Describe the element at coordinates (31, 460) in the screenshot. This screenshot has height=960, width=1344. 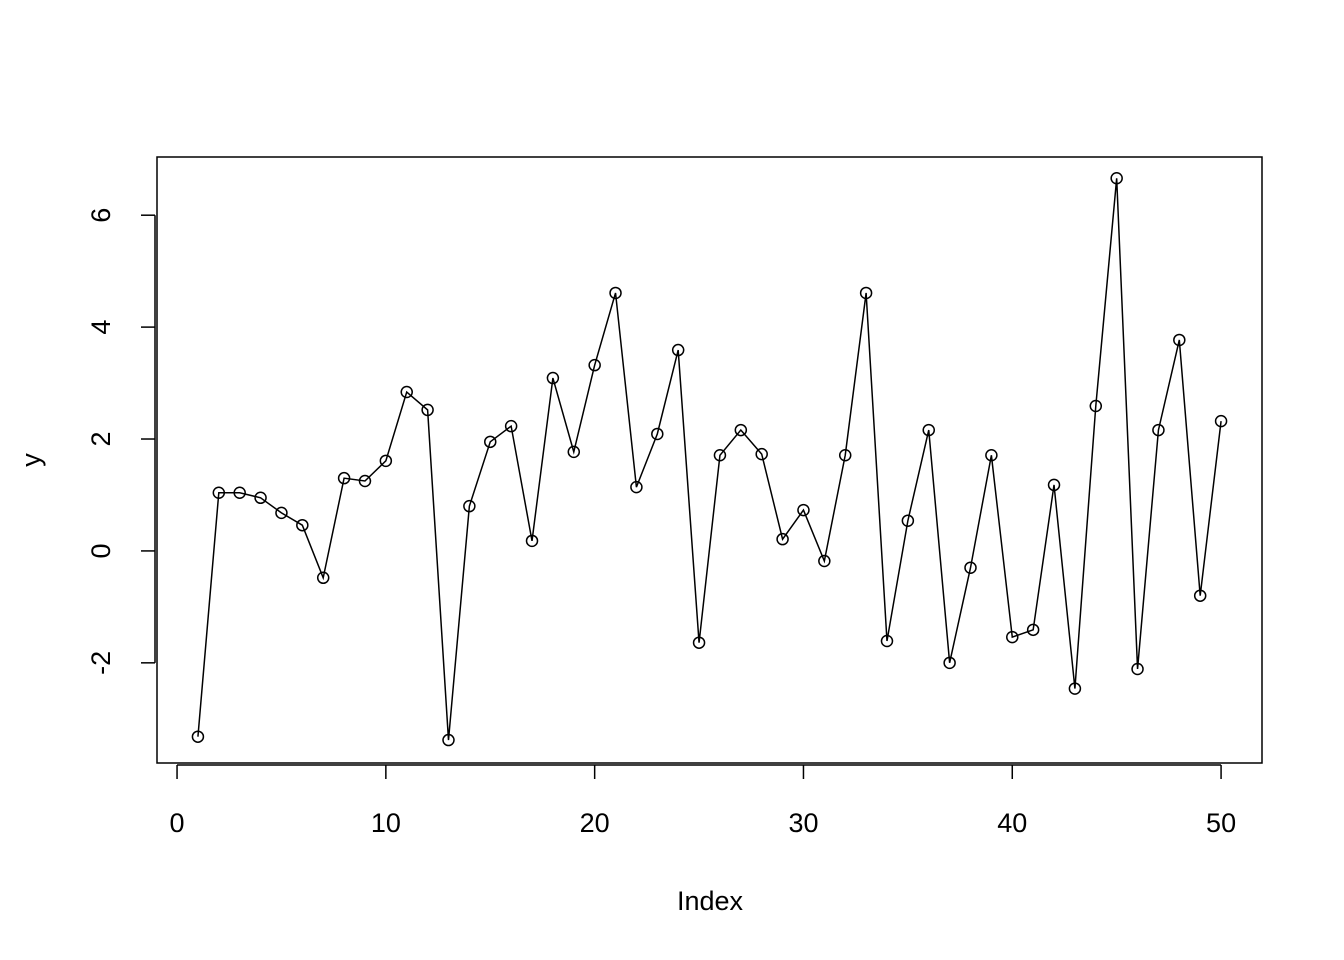
I see `y-axis-label: y` at that location.